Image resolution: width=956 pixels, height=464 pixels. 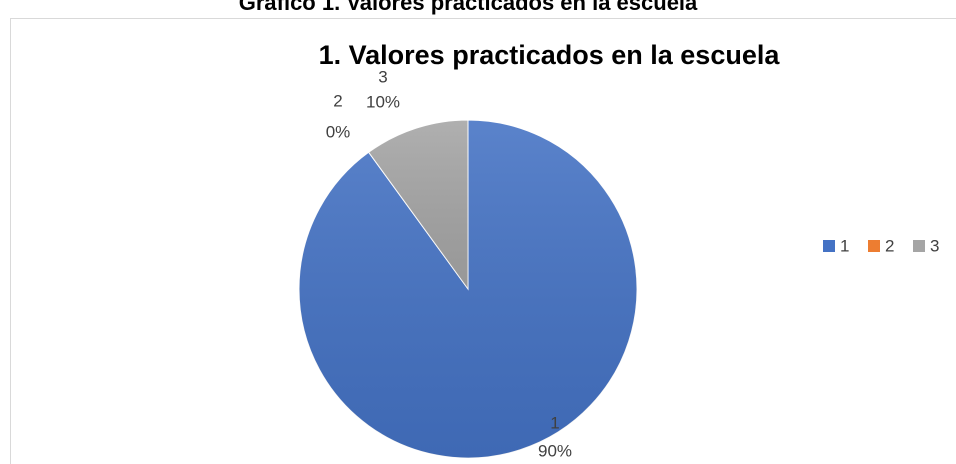 What do you see at coordinates (338, 131) in the screenshot?
I see `data-label-value: 0%` at bounding box center [338, 131].